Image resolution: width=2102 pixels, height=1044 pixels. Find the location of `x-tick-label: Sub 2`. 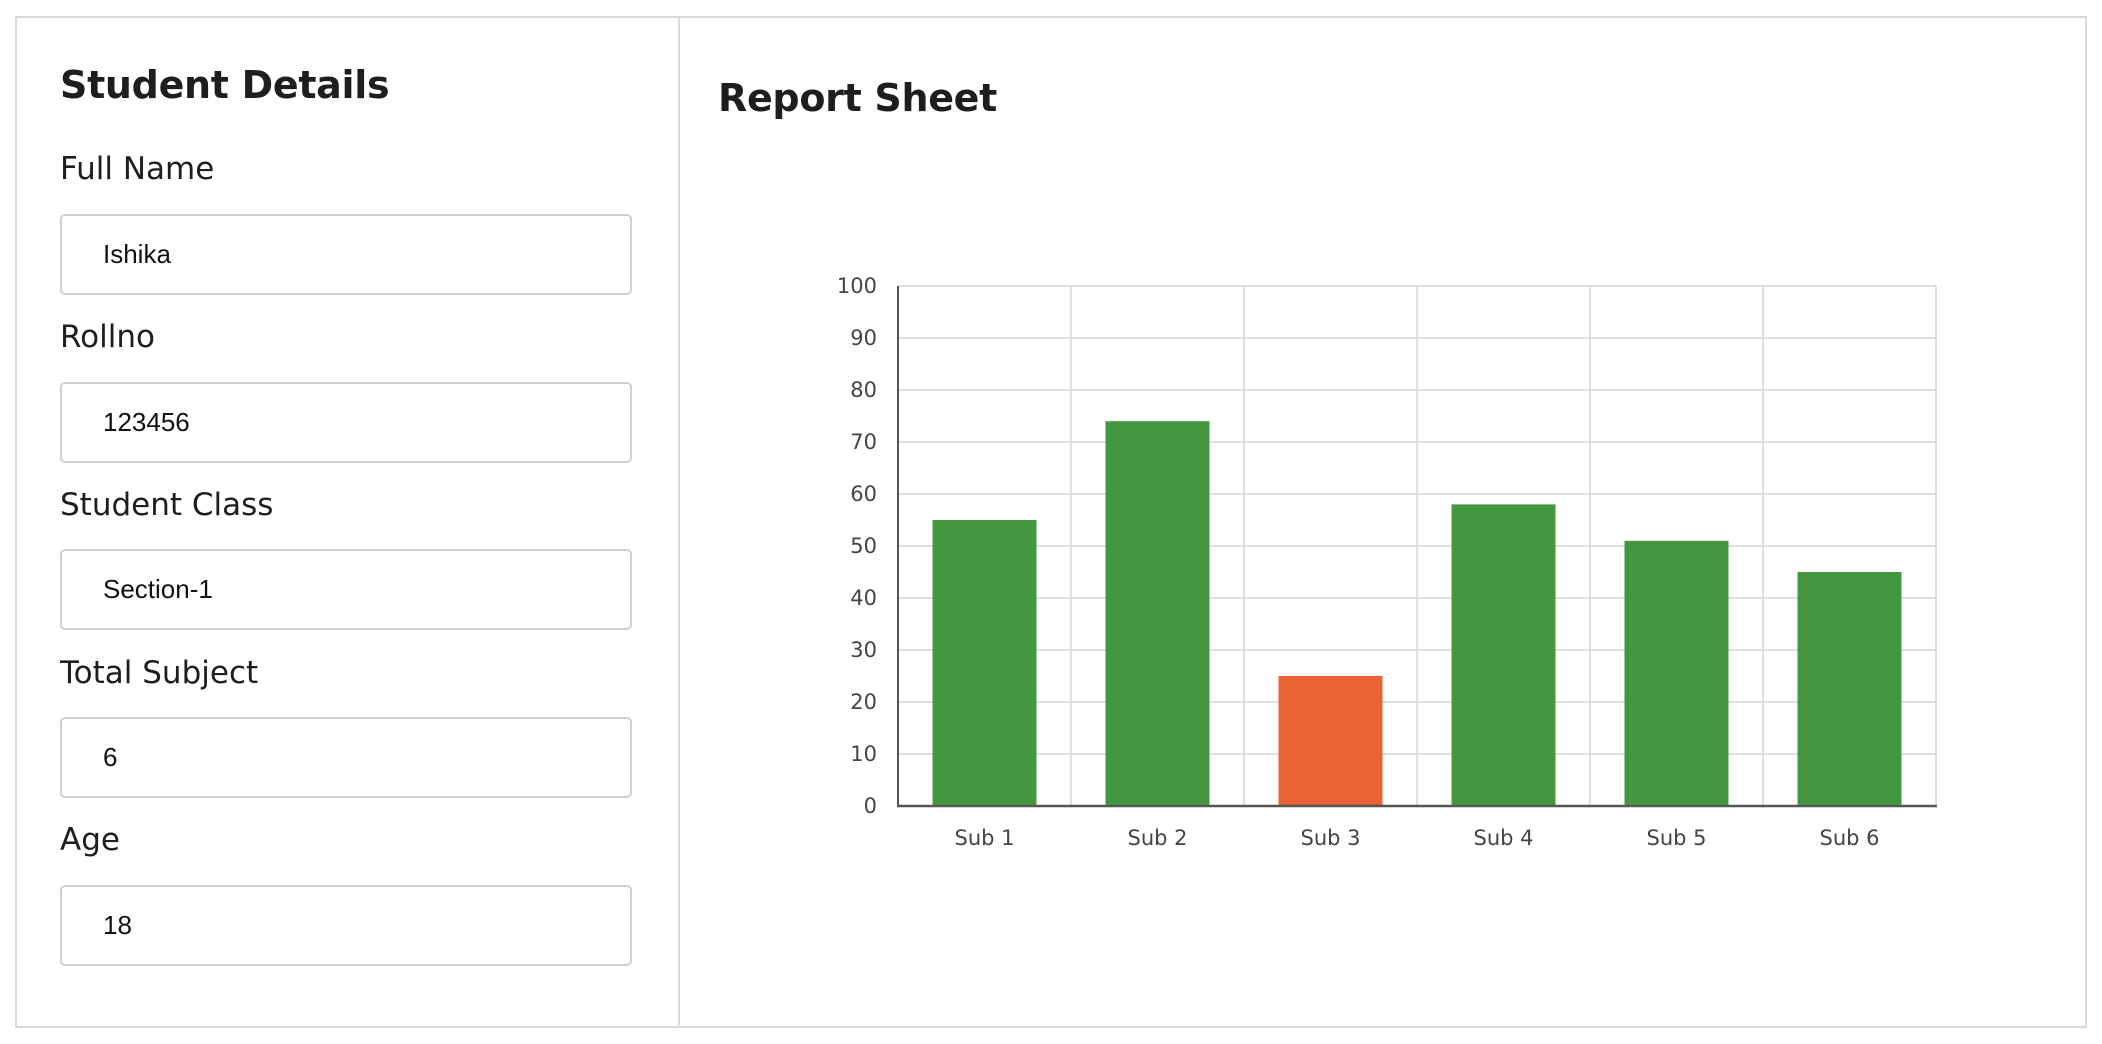

x-tick-label: Sub 2 is located at coordinates (1157, 838).